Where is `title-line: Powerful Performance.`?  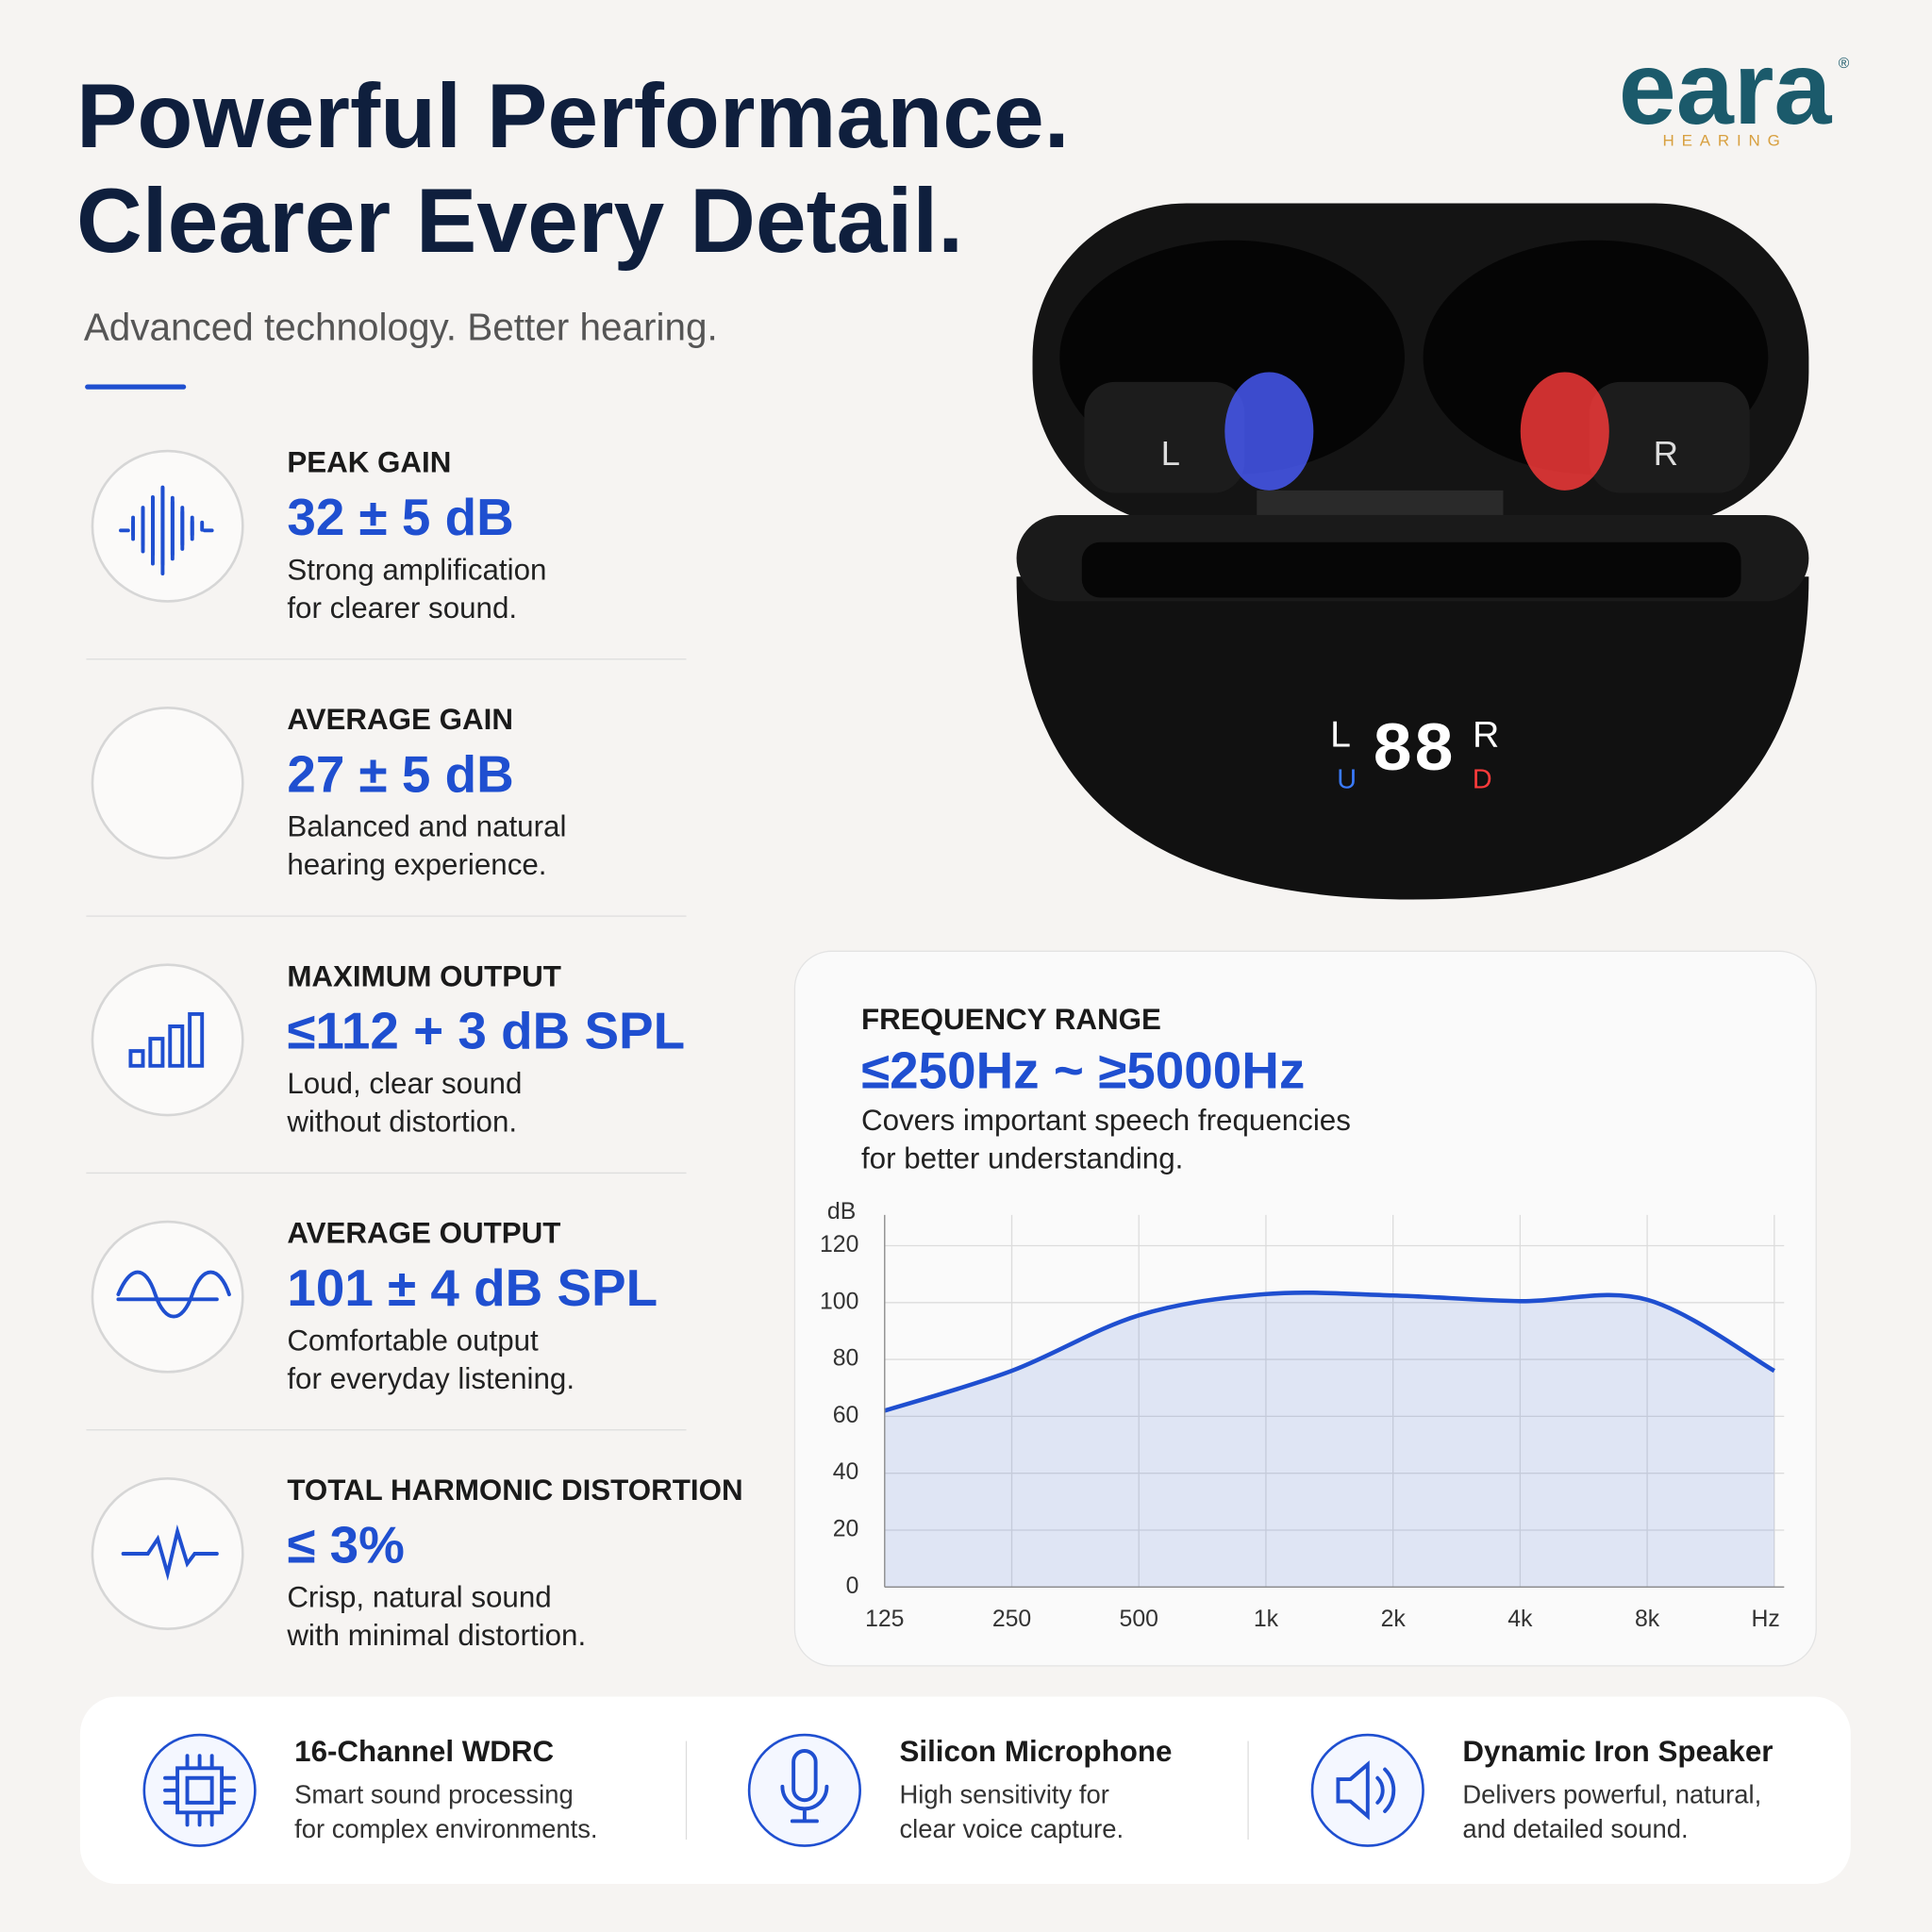 title-line: Powerful Performance. is located at coordinates (573, 117).